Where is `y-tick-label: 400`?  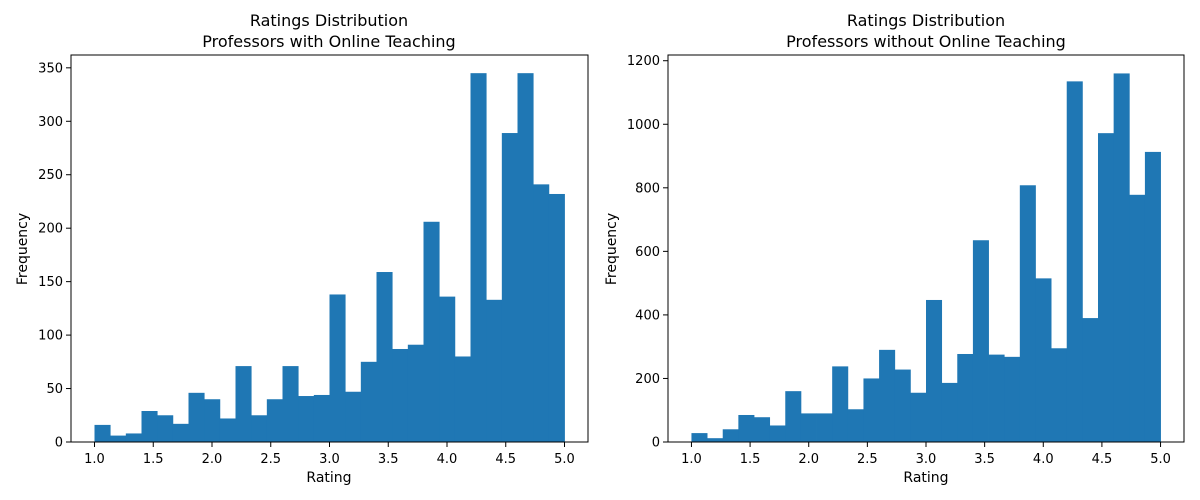 y-tick-label: 400 is located at coordinates (647, 315).